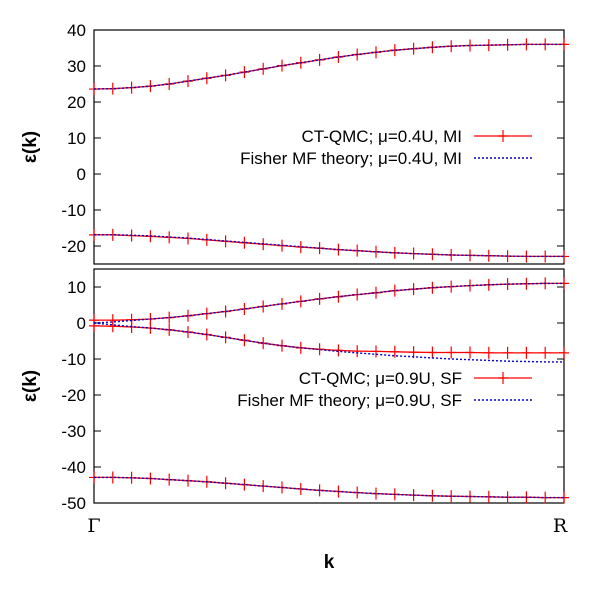  I want to click on ct-qmc-branch-1-line, so click(329, 246).